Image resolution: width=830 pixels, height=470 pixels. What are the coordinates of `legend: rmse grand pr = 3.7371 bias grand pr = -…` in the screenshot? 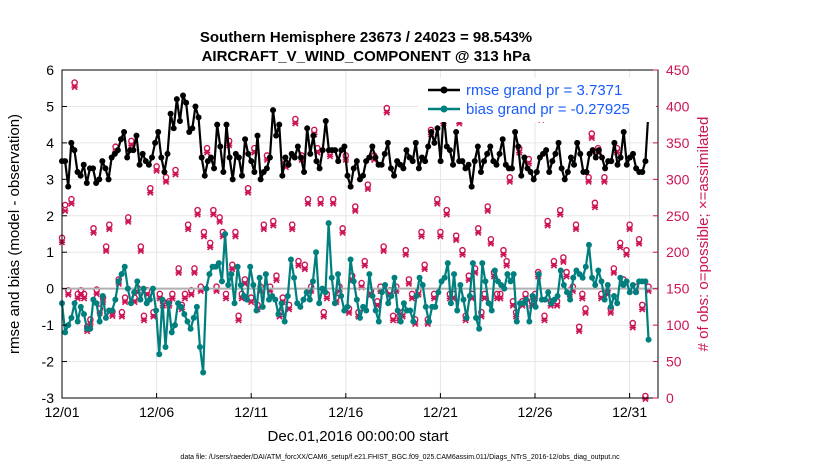 It's located at (537, 100).